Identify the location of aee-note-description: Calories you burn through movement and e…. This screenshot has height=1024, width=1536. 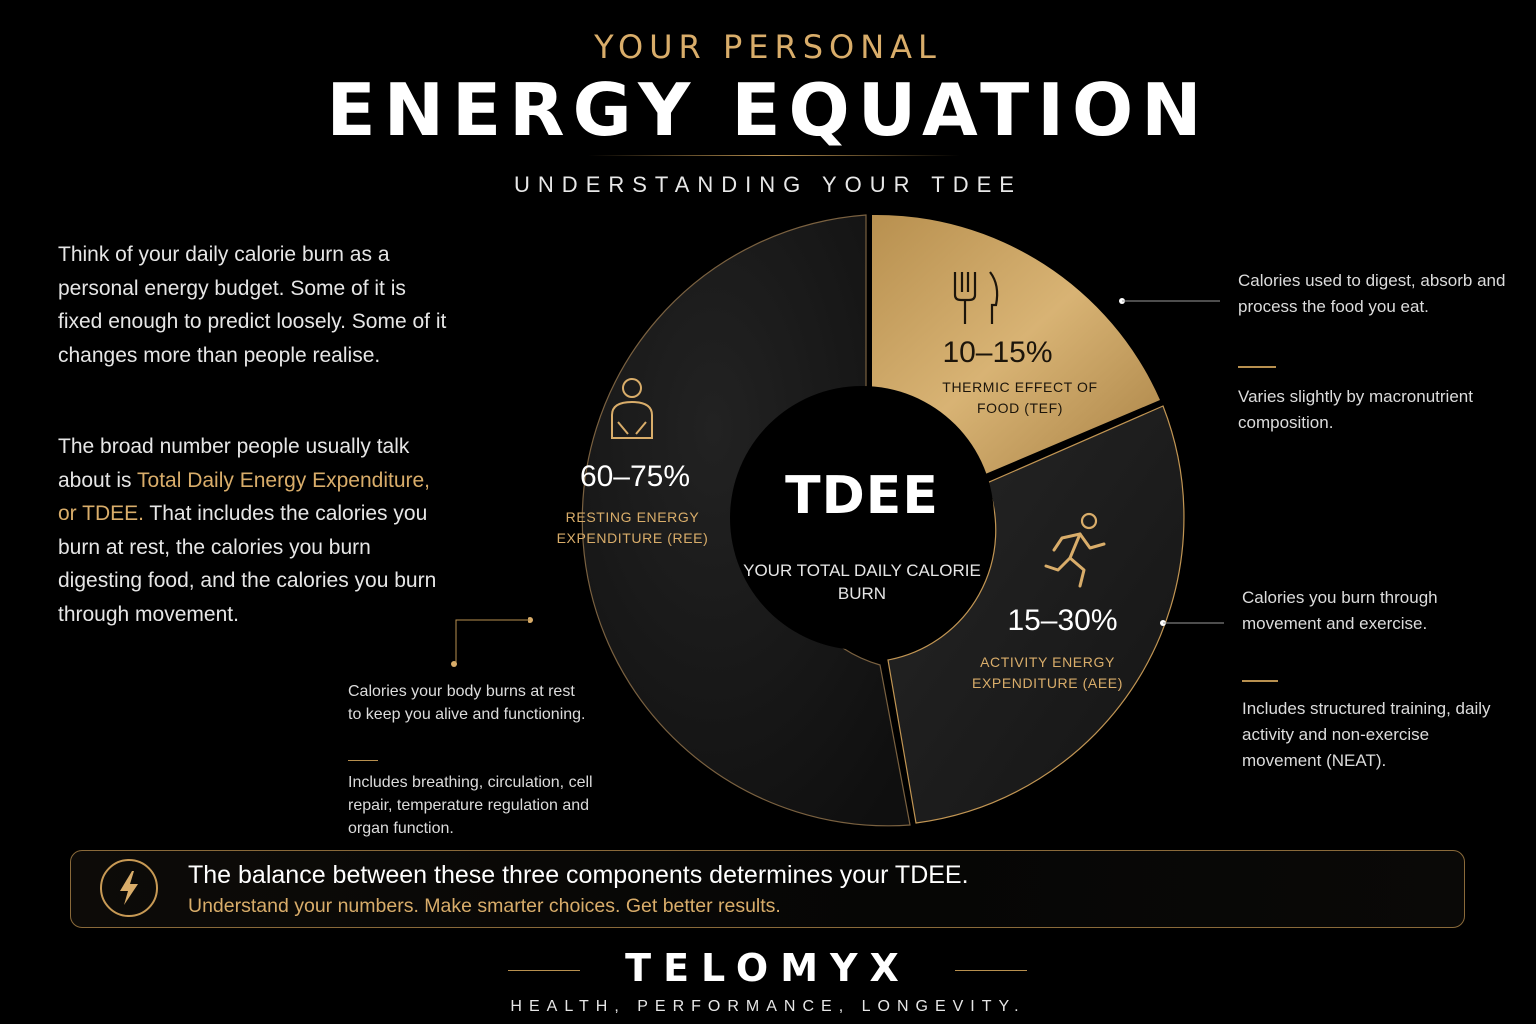
(1340, 610).